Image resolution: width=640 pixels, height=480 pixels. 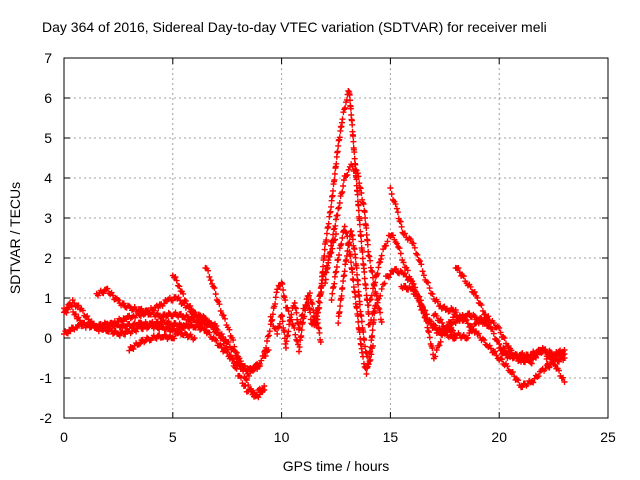 I want to click on series-sat-g, so click(x=199, y=344).